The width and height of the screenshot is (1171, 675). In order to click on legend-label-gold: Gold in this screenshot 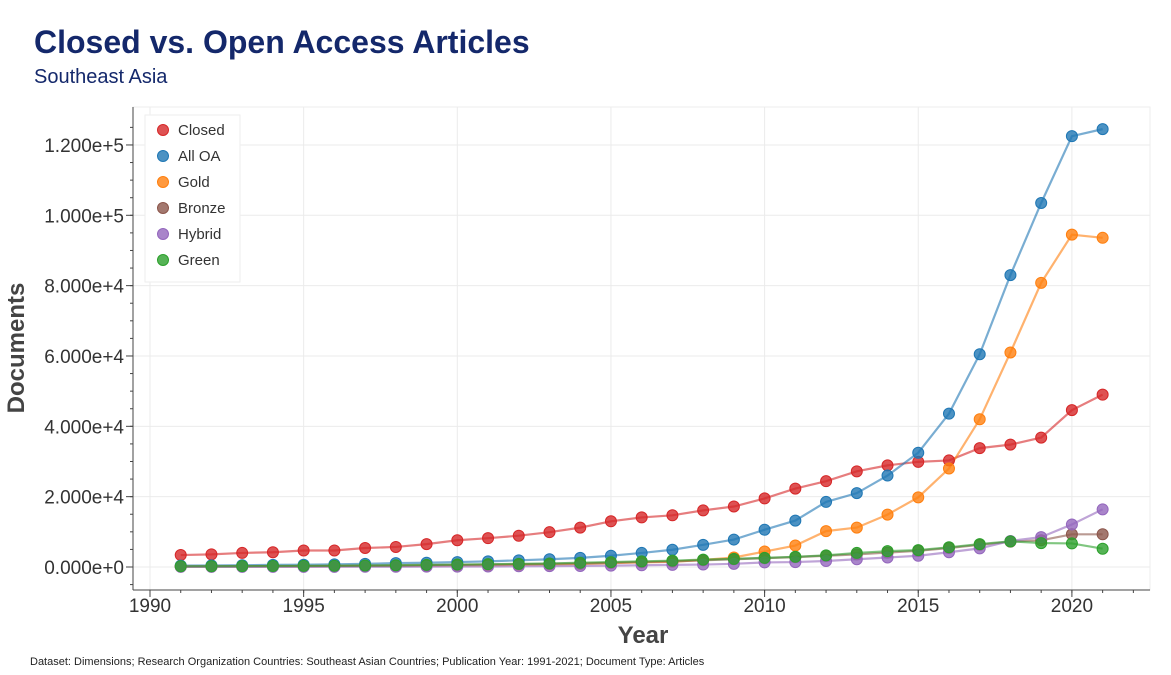, I will do `click(194, 182)`.